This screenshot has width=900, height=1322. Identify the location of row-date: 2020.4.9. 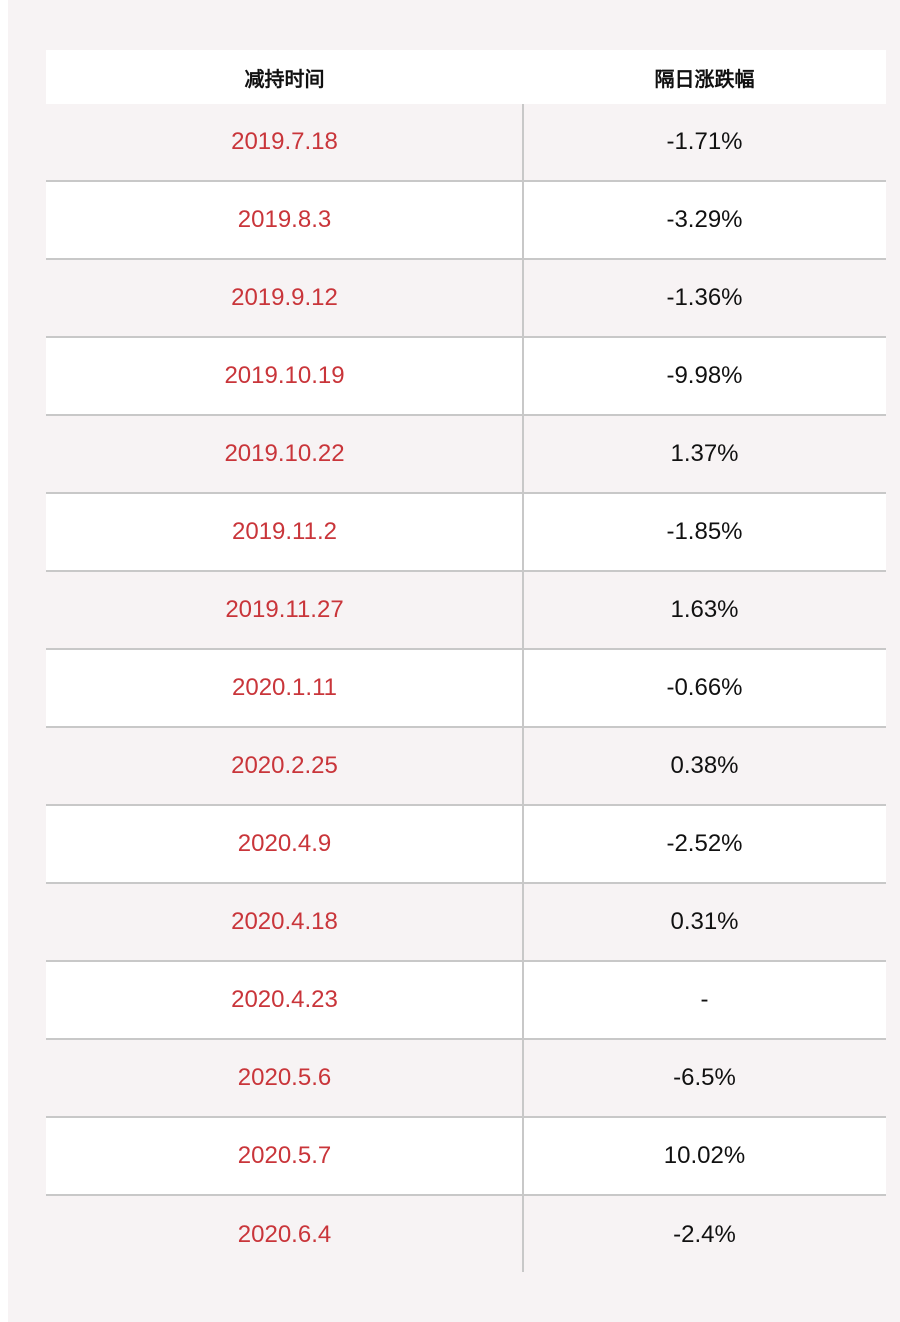
(284, 843).